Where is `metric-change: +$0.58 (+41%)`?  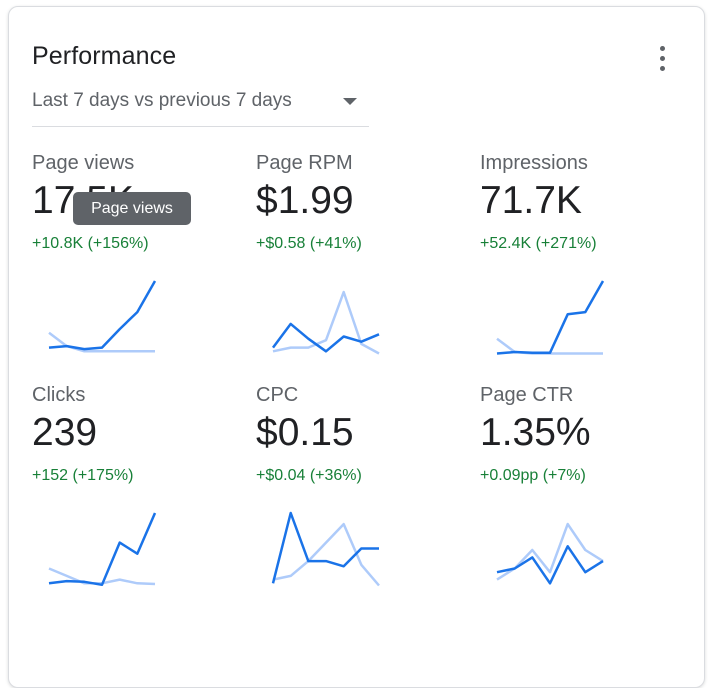
metric-change: +$0.58 (+41%) is located at coordinates (309, 243).